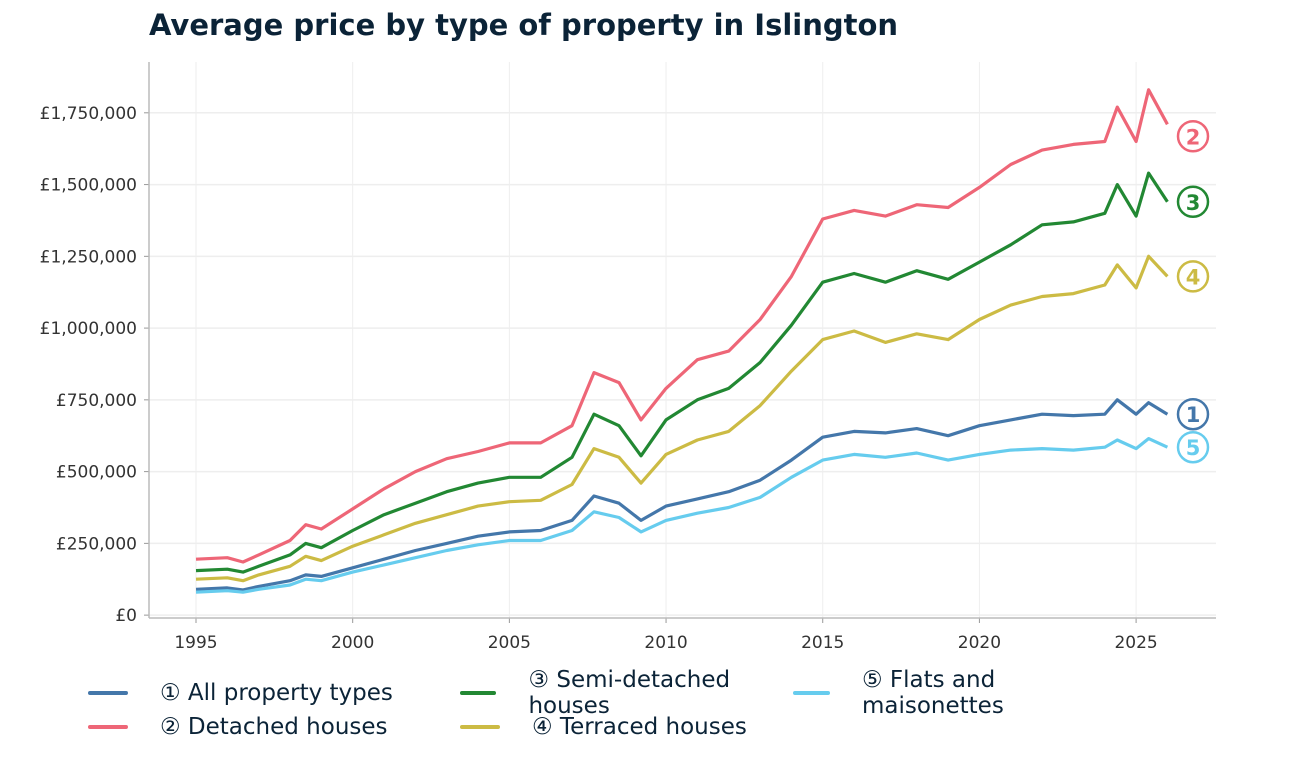  Describe the element at coordinates (126, 616) in the screenshot. I see `y-tick-label: £0` at that location.